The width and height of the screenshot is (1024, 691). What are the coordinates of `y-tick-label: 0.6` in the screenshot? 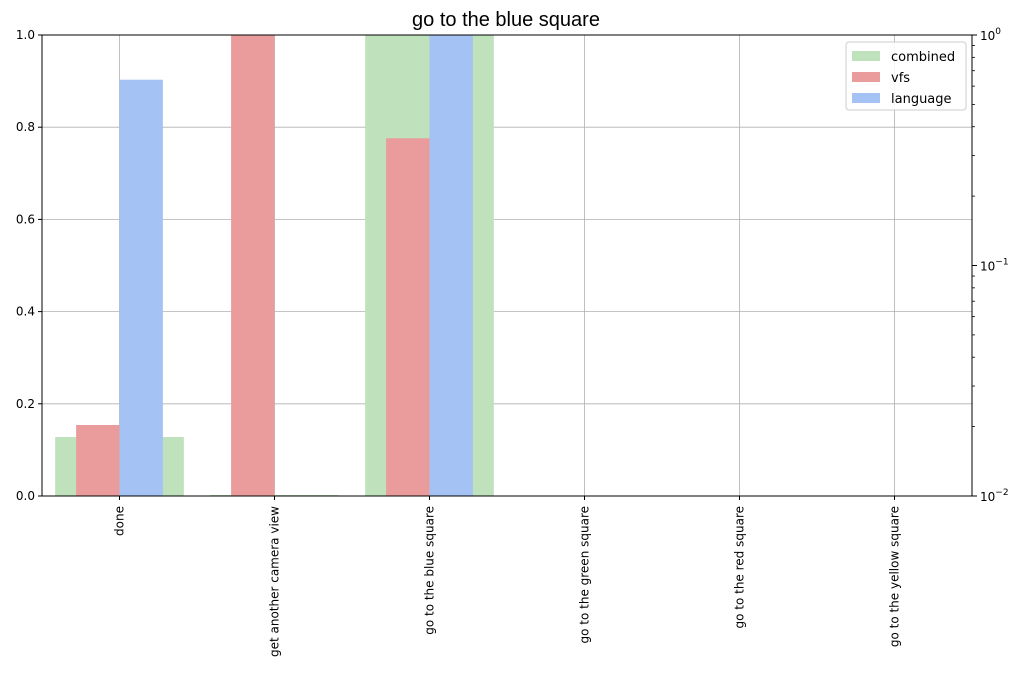 It's located at (25, 219).